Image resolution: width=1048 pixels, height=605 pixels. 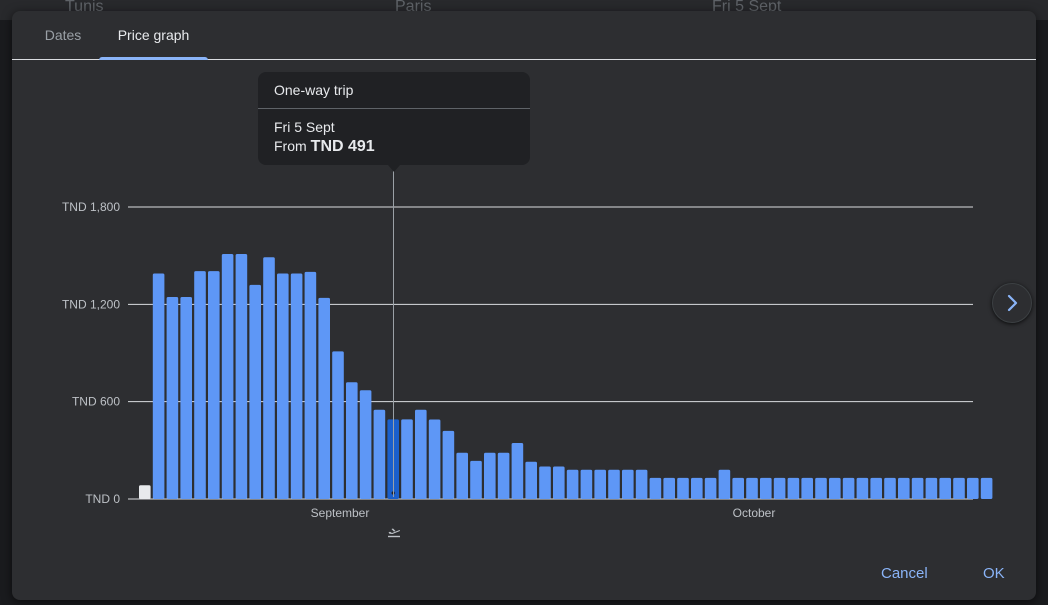 What do you see at coordinates (524, 35) in the screenshot?
I see `dialog-tabs: Dates Price graph` at bounding box center [524, 35].